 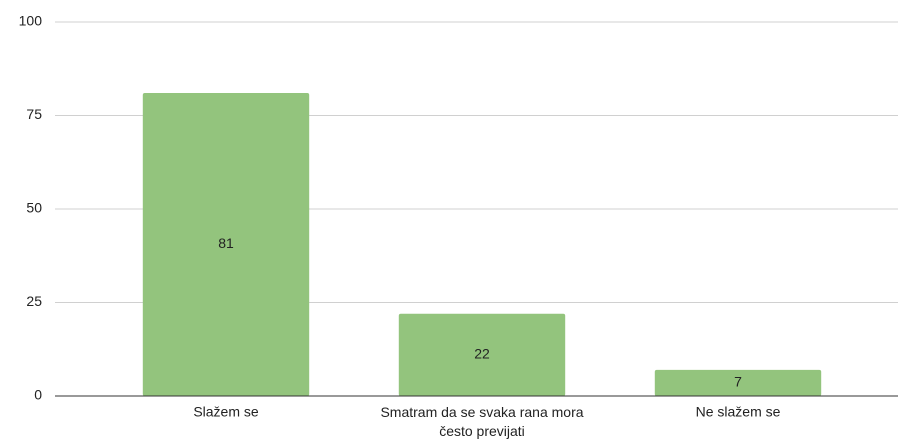 I want to click on y-tick-label: 25, so click(x=34, y=301).